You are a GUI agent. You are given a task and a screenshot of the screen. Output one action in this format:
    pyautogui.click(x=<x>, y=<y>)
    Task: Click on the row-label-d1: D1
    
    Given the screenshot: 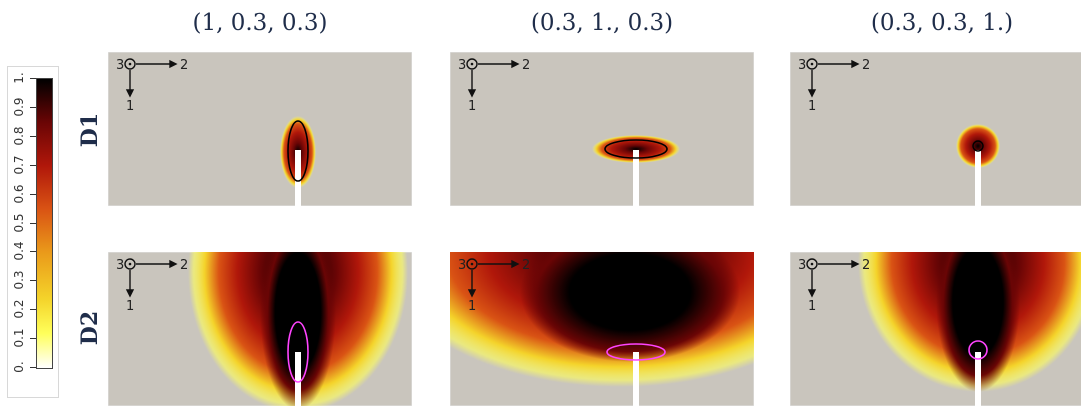 What is the action you would take?
    pyautogui.click(x=90, y=130)
    